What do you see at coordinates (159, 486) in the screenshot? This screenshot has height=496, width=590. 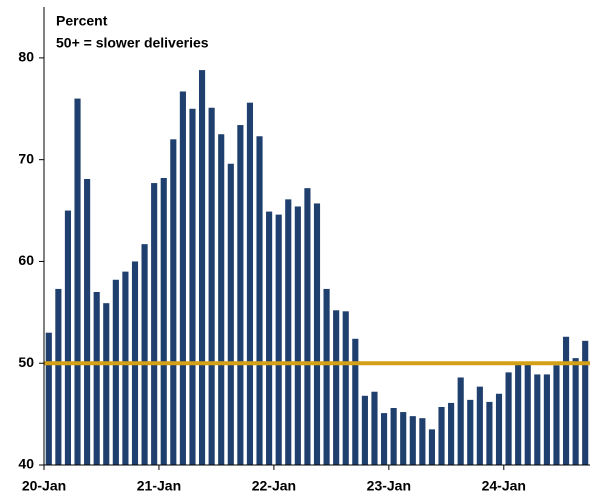 I see `x-tick-label: 21-Jan` at bounding box center [159, 486].